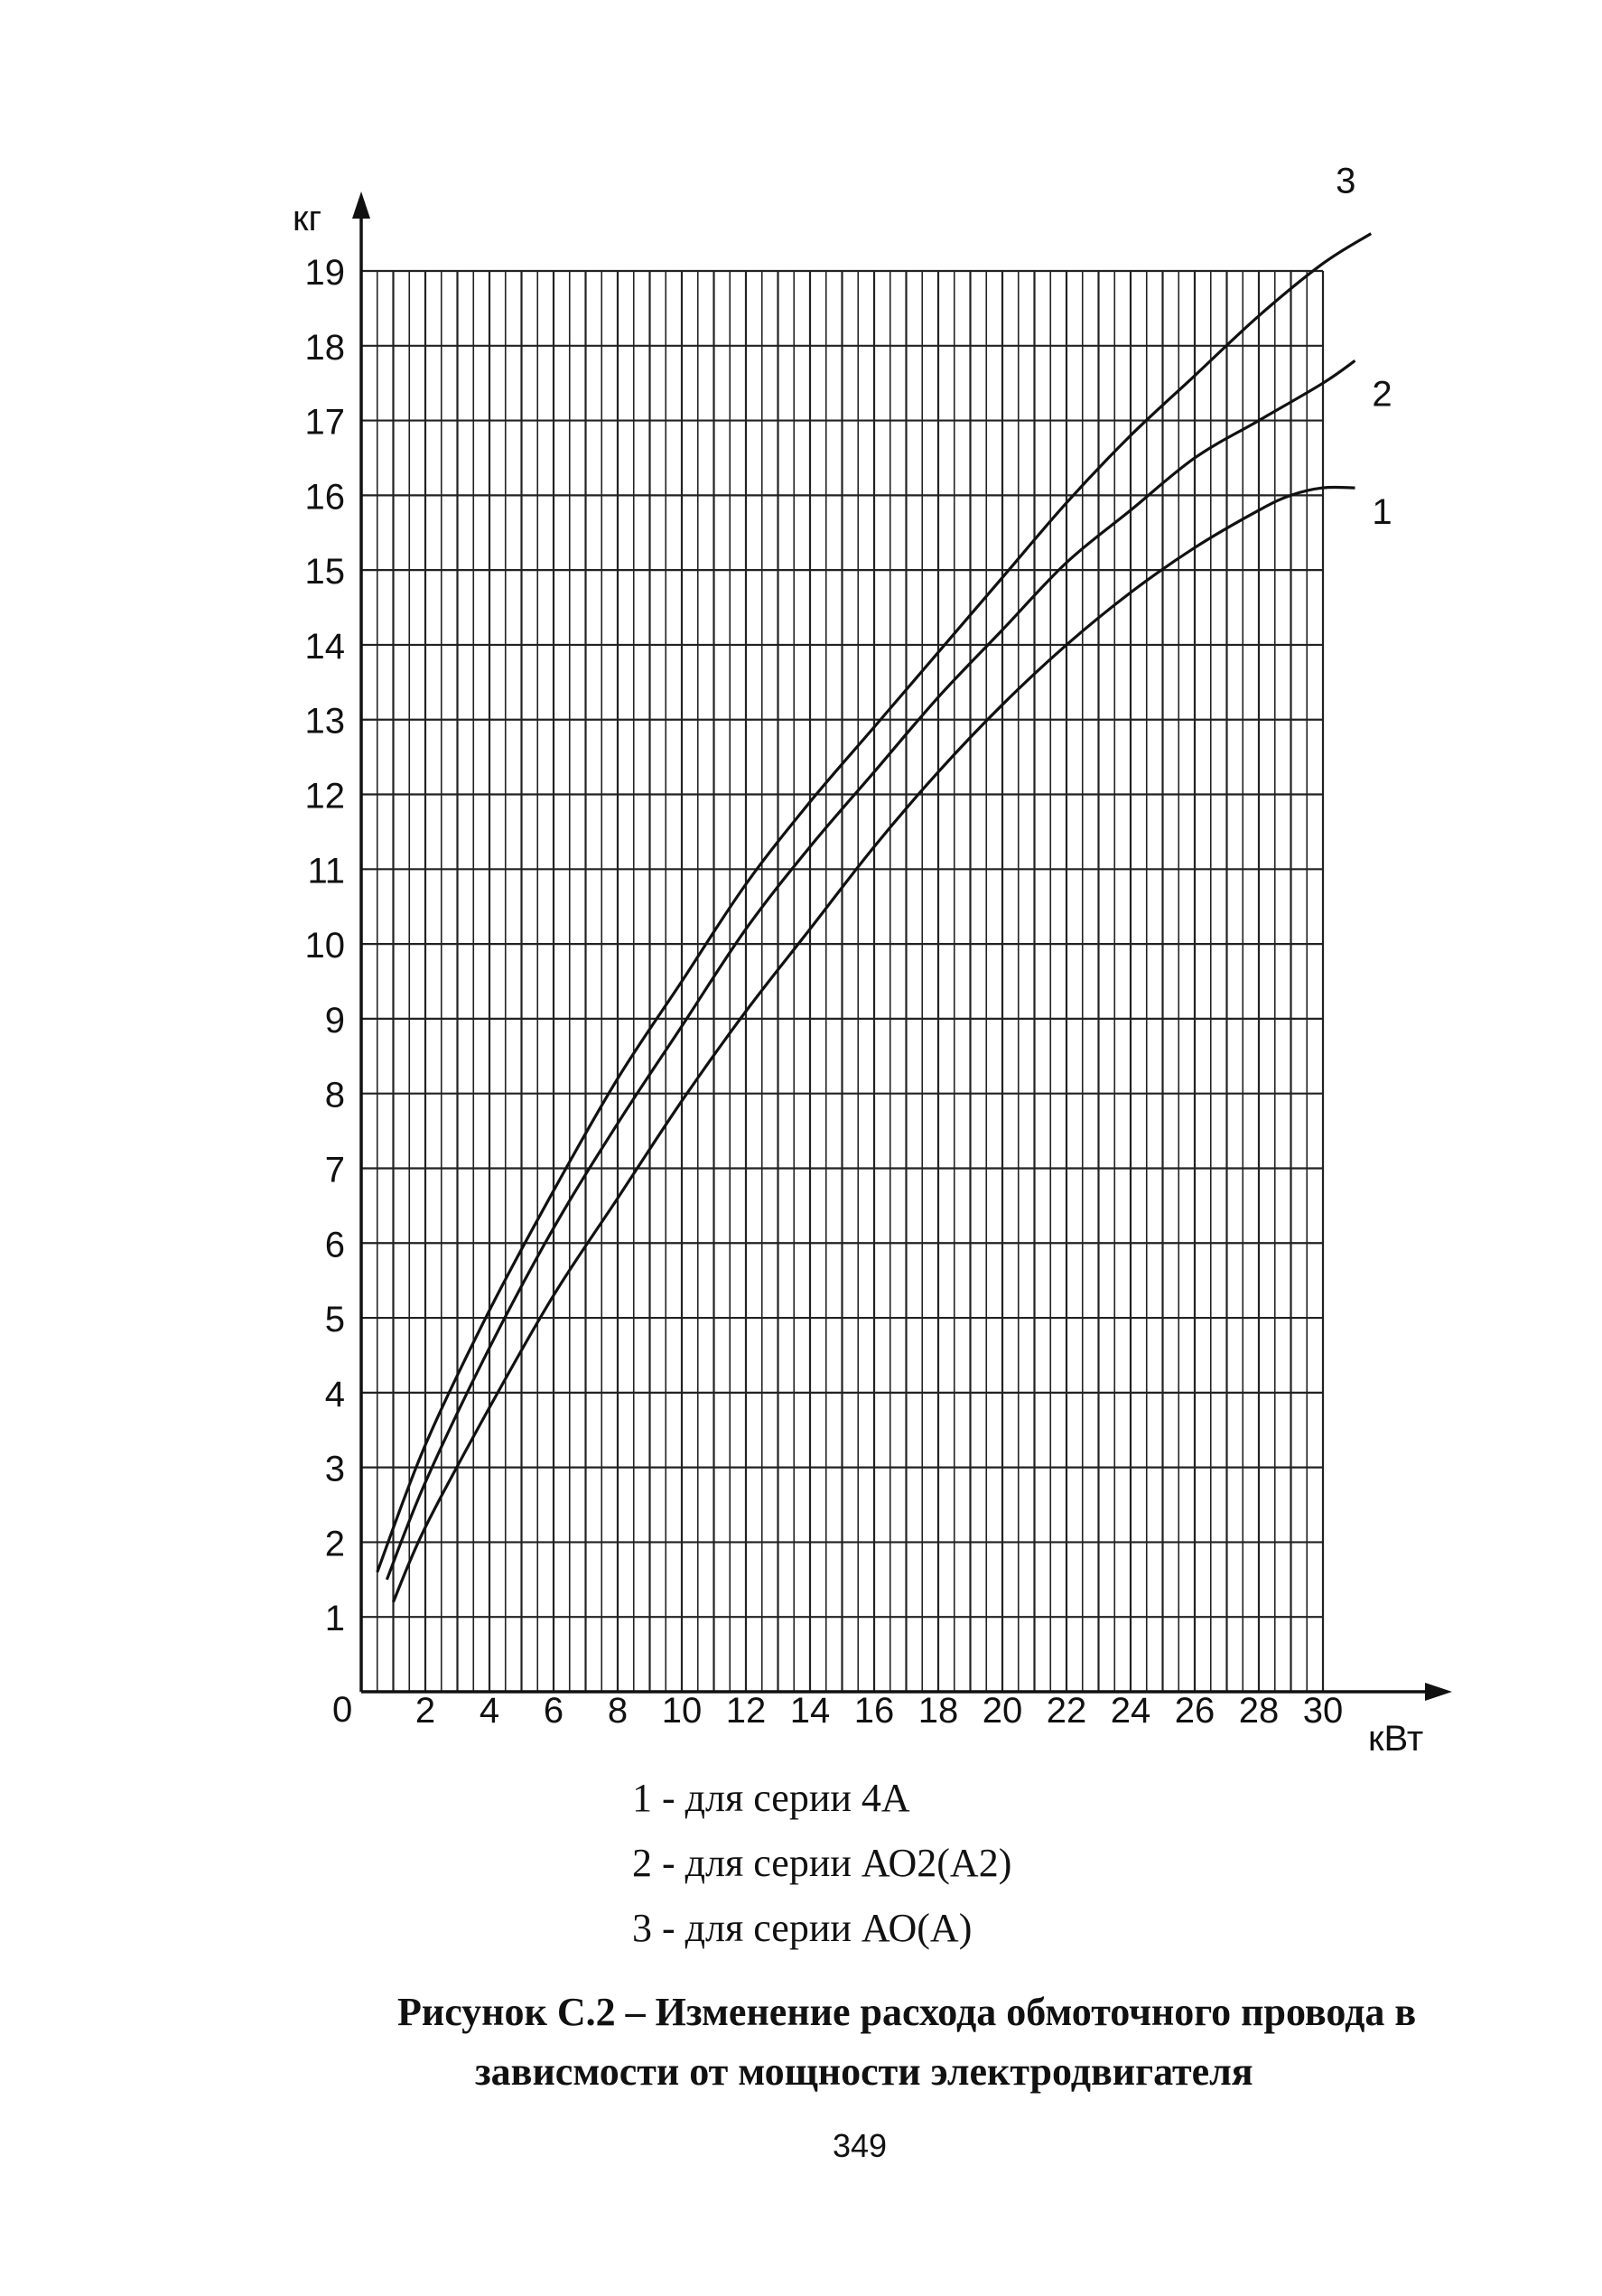 This screenshot has height=2296, width=1602. What do you see at coordinates (335, 1543) in the screenshot?
I see `y-tick-label: 2` at bounding box center [335, 1543].